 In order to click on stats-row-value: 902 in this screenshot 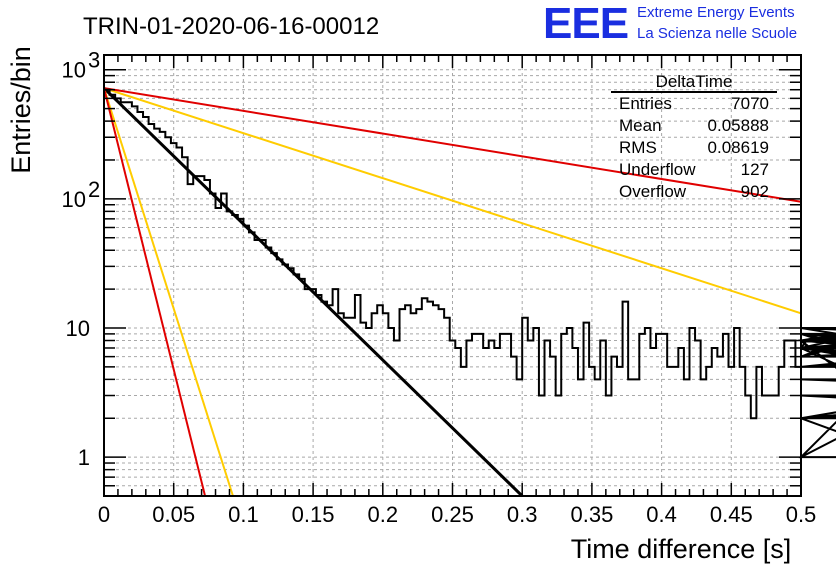, I will do `click(755, 191)`.